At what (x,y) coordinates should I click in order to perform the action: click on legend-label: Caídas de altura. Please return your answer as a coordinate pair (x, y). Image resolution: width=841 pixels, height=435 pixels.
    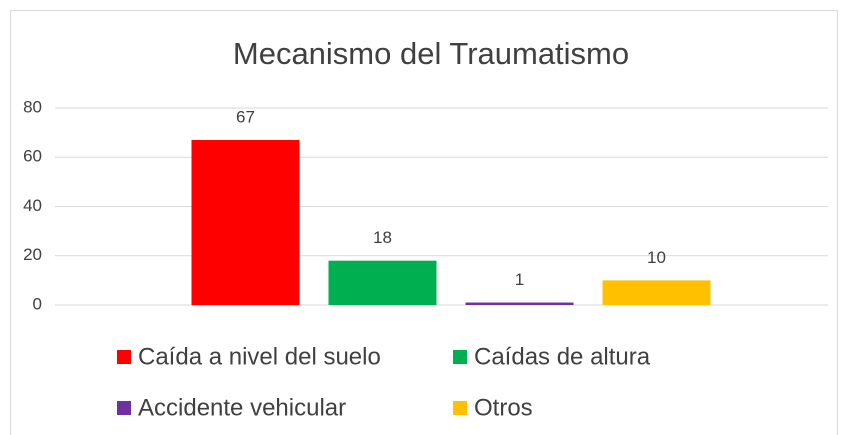
    Looking at the image, I should click on (562, 356).